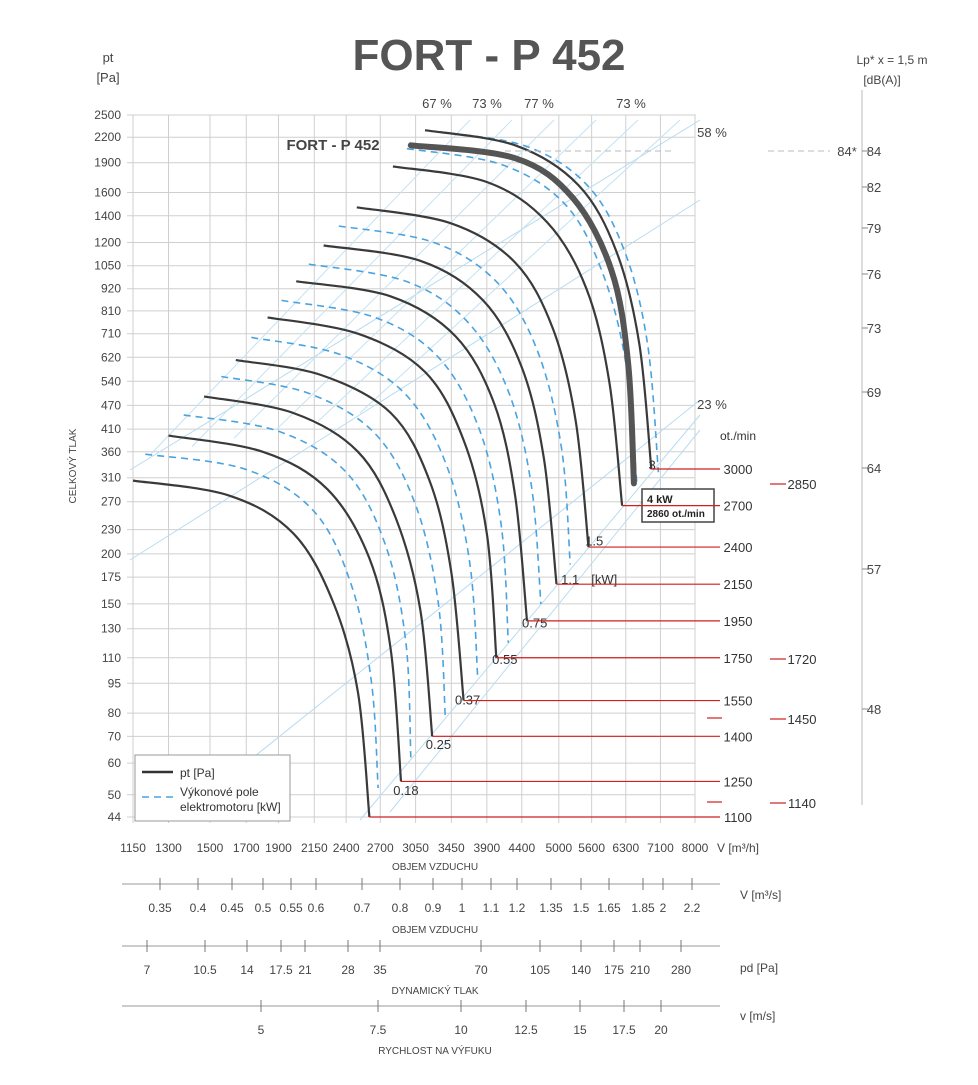 Image resolution: width=978 pixels, height=1085 pixels. Describe the element at coordinates (115, 763) in the screenshot. I see `y-tick-label: 60` at that location.